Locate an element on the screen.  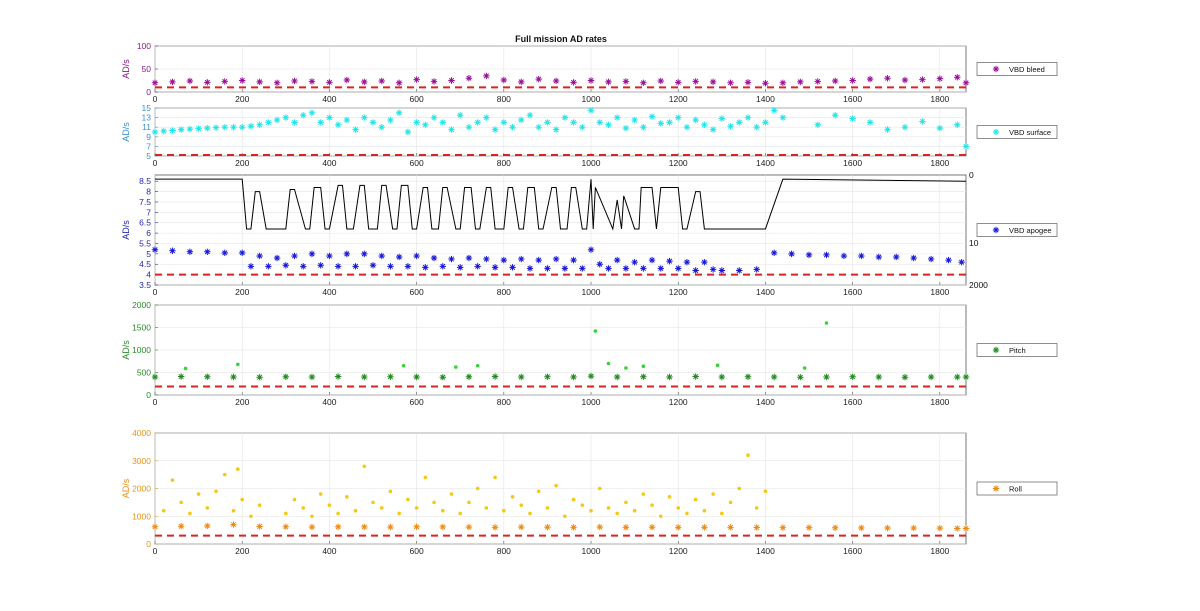
y-tick-label: 50 is located at coordinates (147, 69).